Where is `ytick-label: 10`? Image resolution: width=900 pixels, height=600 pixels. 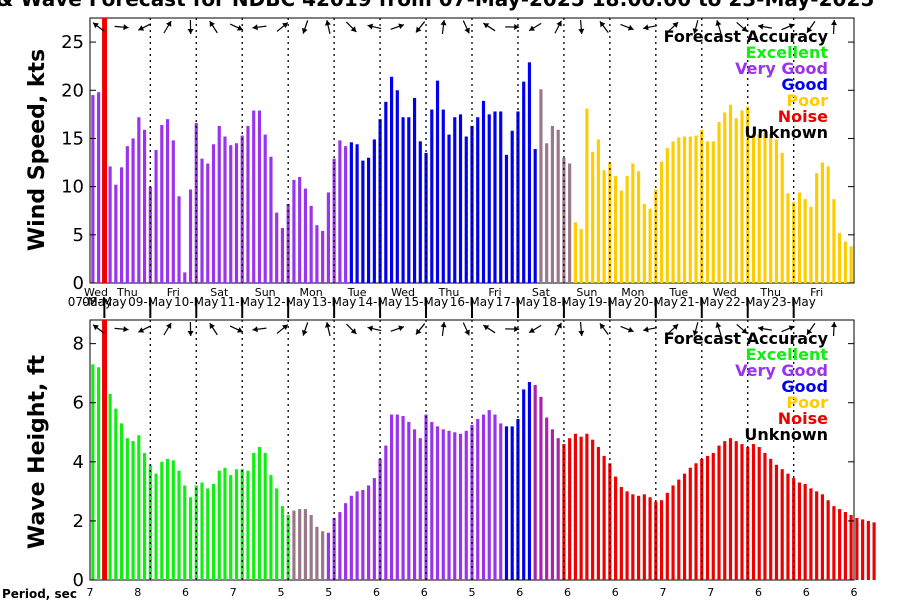 ytick-label: 10 is located at coordinates (72, 187).